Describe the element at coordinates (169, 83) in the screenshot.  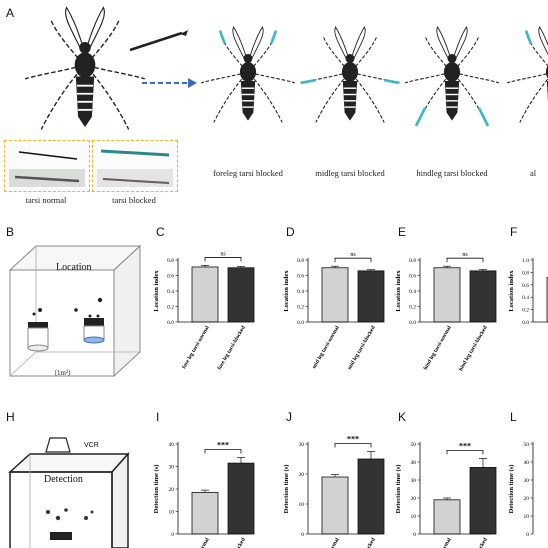
I see `arrow-right-icon` at that location.